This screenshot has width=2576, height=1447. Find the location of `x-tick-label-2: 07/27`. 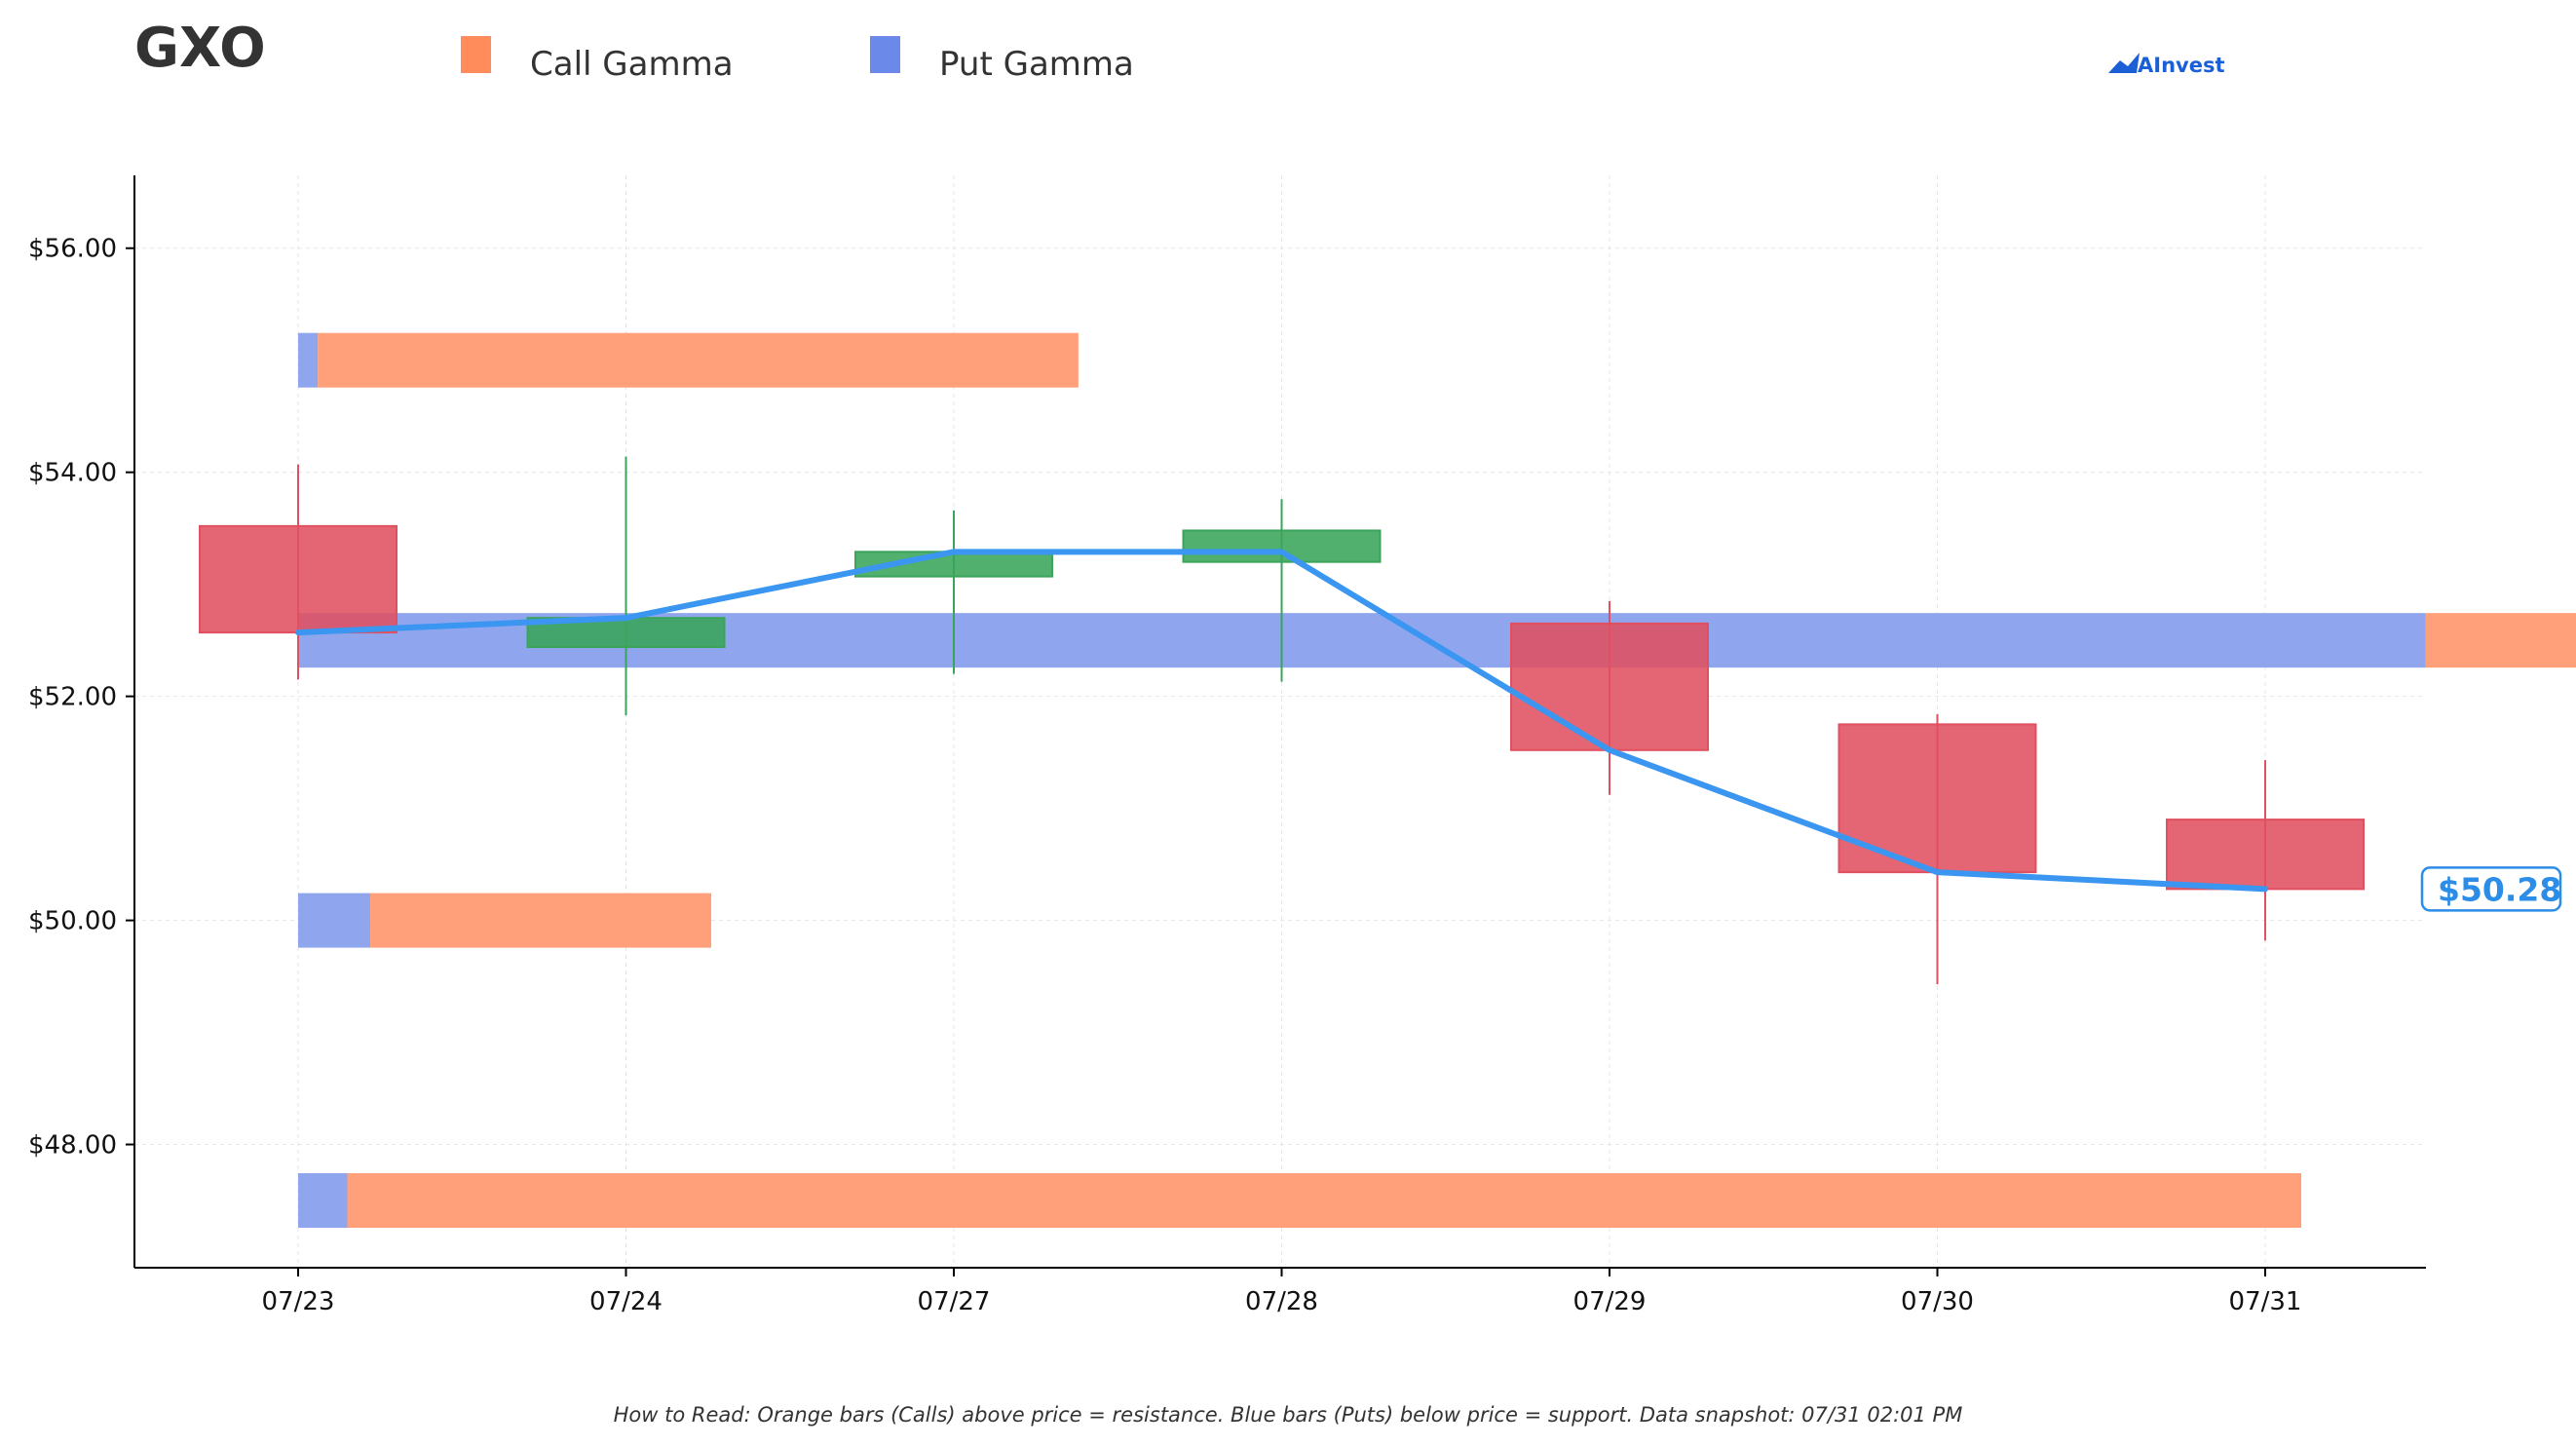

x-tick-label-2: 07/27 is located at coordinates (954, 1301).